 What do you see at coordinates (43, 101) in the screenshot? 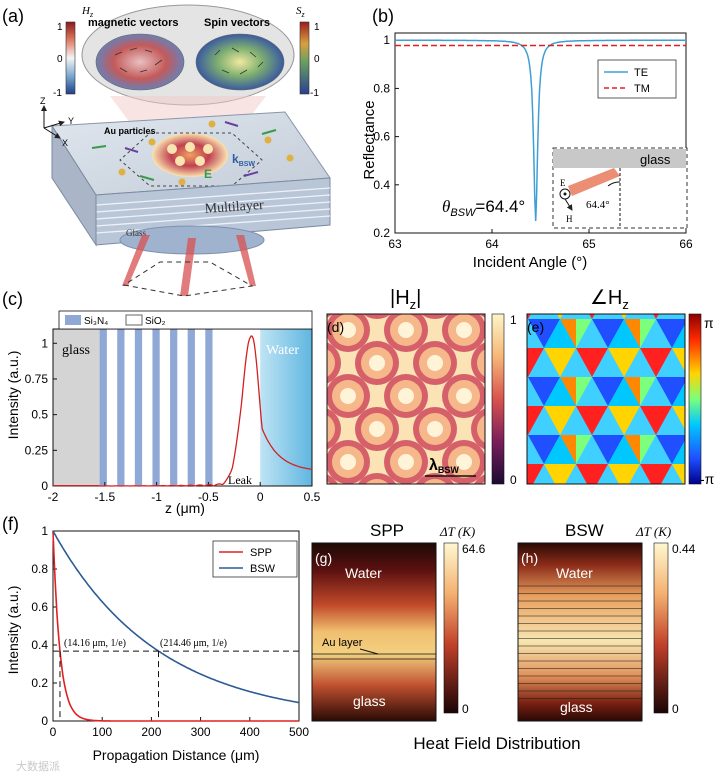
I see `axis-z-label: Z` at bounding box center [43, 101].